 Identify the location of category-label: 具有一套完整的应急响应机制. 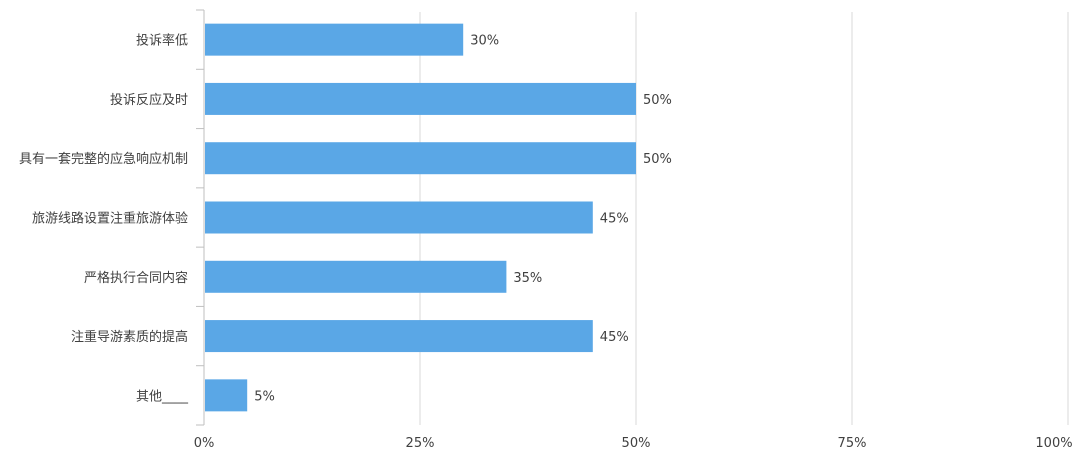
(103, 159).